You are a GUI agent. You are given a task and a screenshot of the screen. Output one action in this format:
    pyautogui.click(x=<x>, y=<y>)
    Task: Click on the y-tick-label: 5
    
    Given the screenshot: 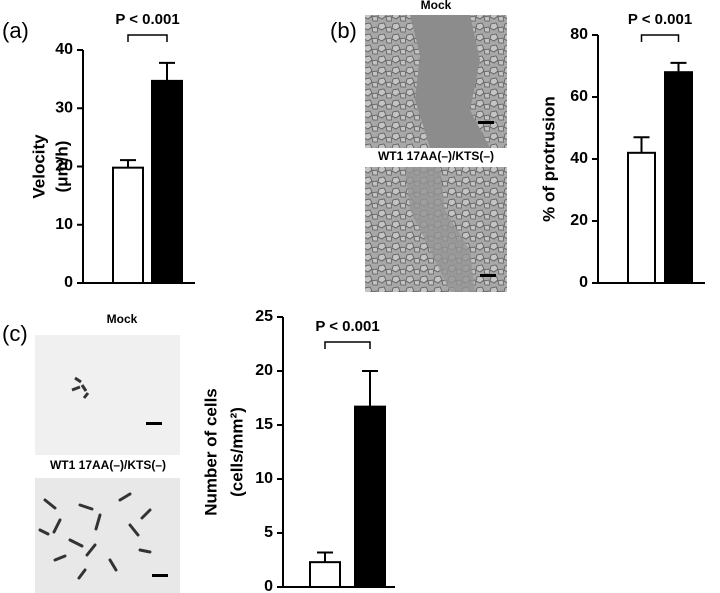 What is the action you would take?
    pyautogui.click(x=268, y=532)
    